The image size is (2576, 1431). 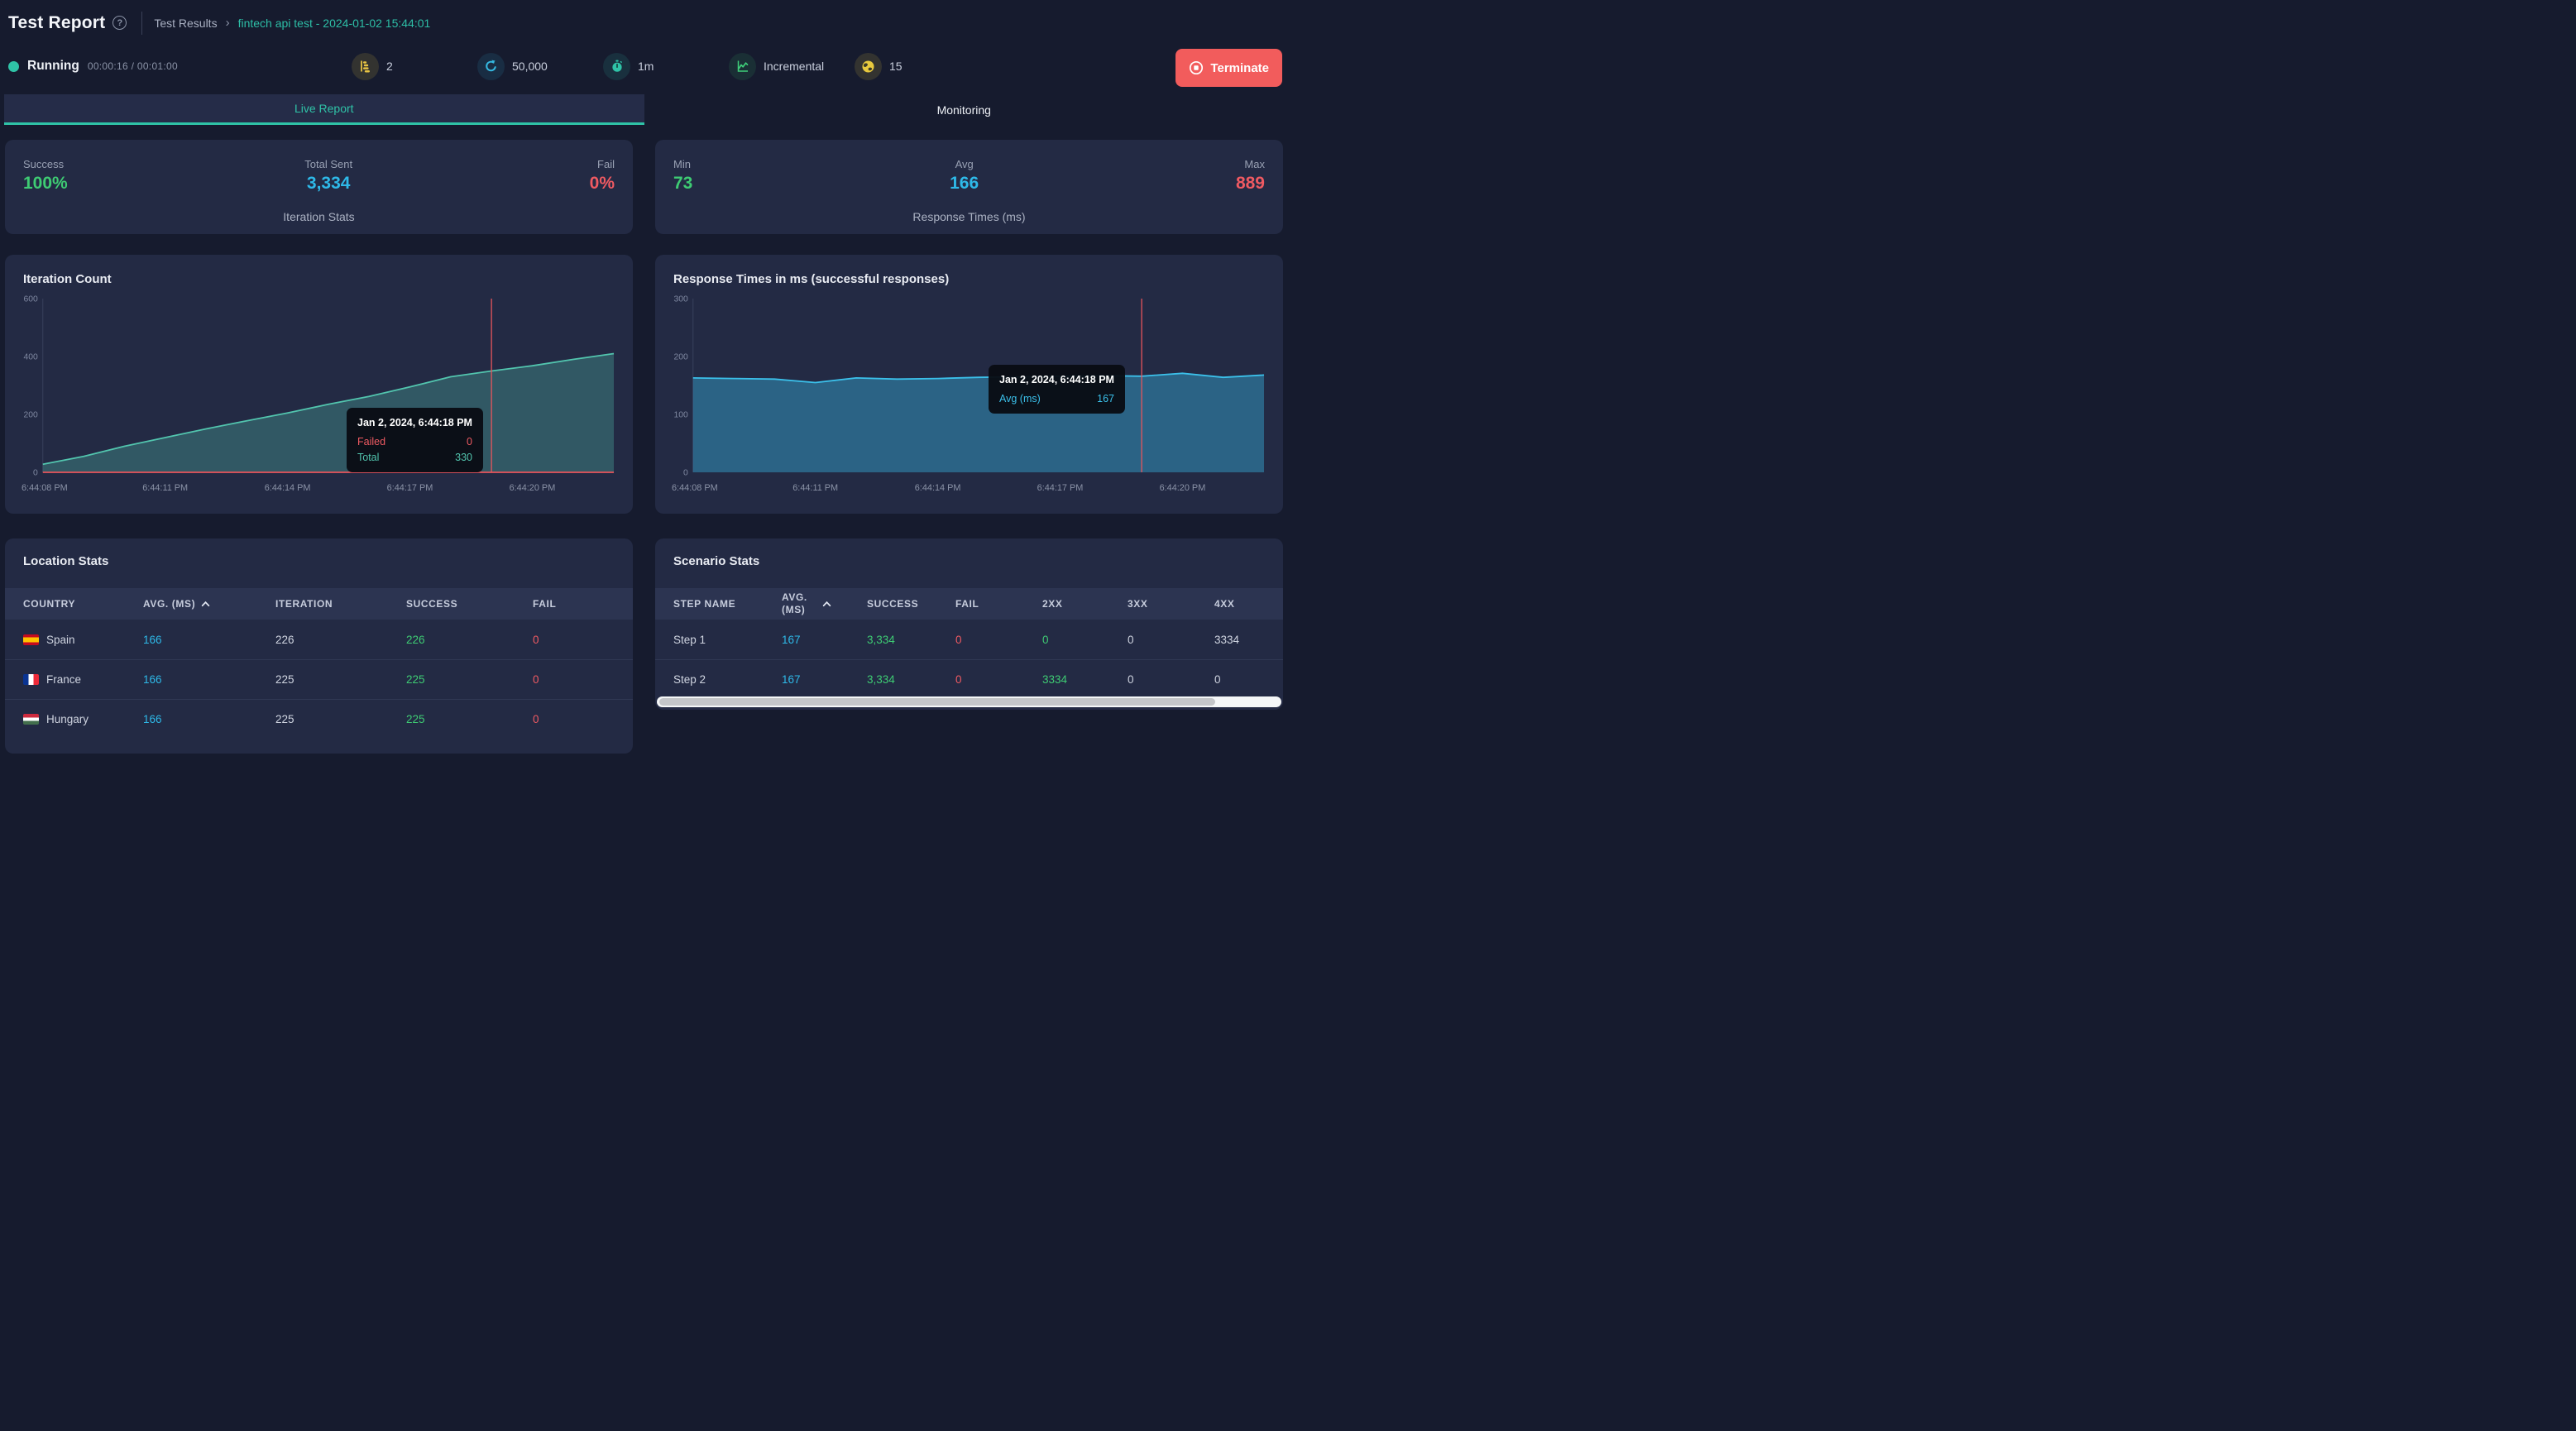 What do you see at coordinates (30, 357) in the screenshot?
I see `svg-text: 400` at bounding box center [30, 357].